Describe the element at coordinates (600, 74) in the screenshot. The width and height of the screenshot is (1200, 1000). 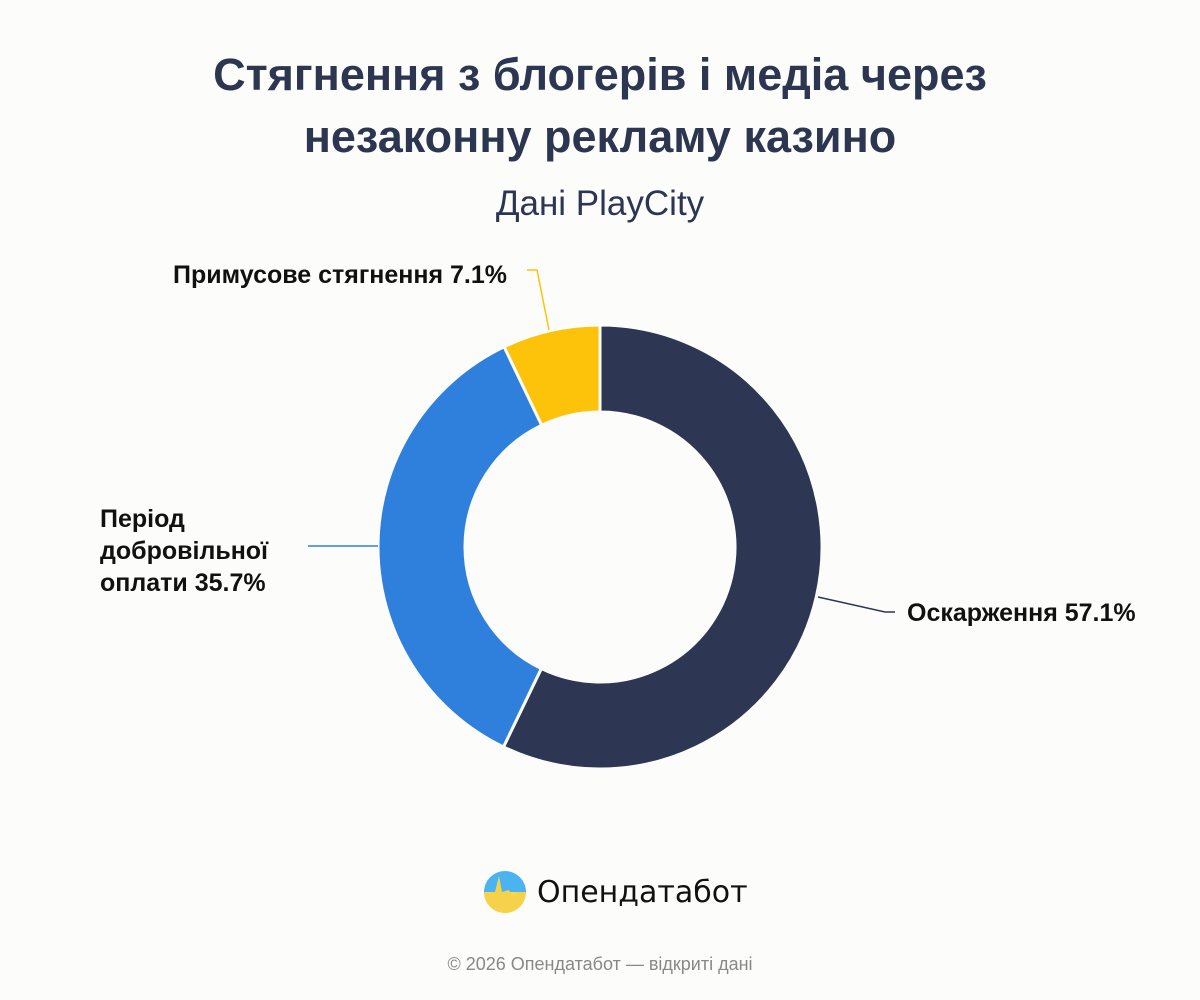
I see `chart-title-line-1: Стягнення з блогерів і медіа через` at that location.